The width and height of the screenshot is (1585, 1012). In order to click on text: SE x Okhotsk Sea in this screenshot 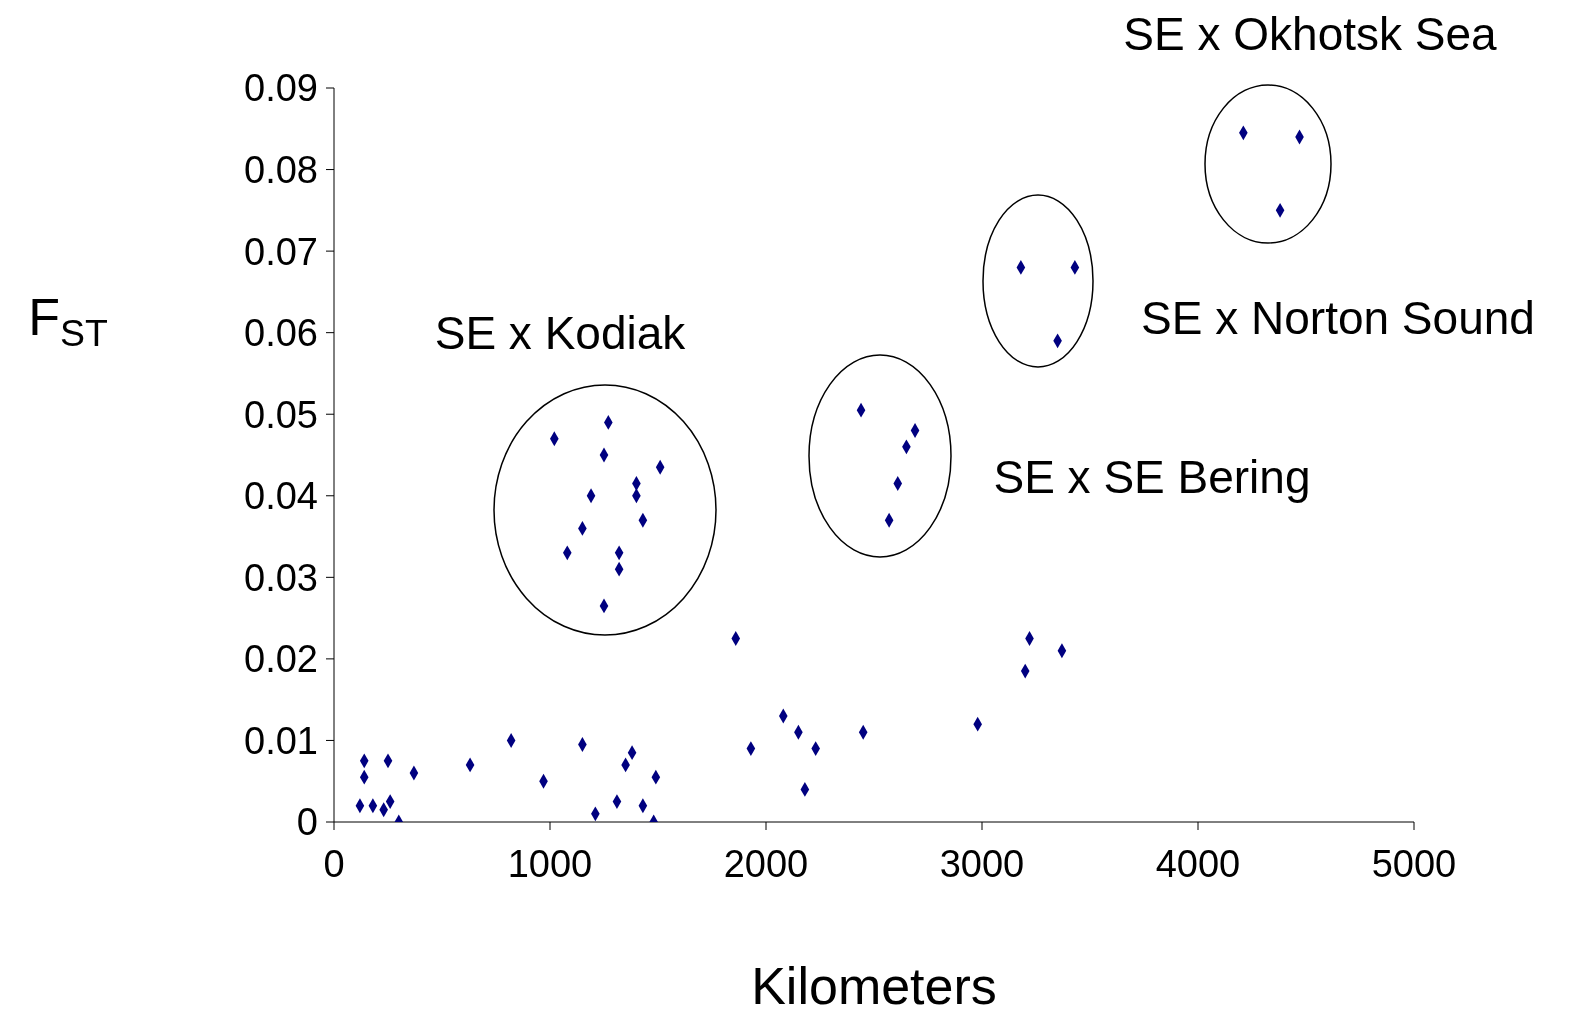, I will do `click(1310, 34)`.